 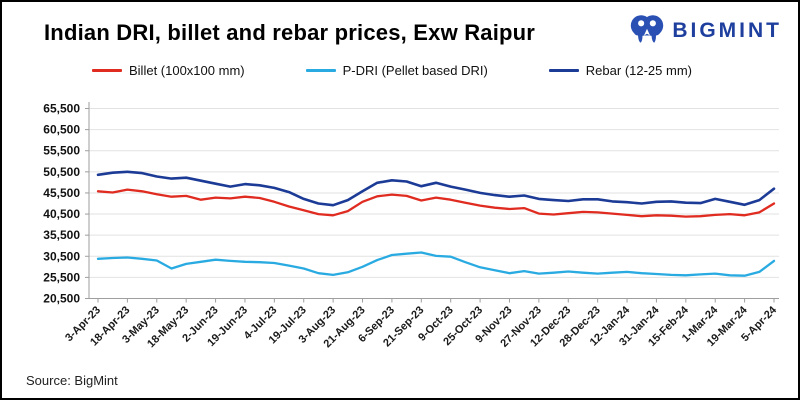 I want to click on y-tick-label: 55,500, so click(x=61, y=151).